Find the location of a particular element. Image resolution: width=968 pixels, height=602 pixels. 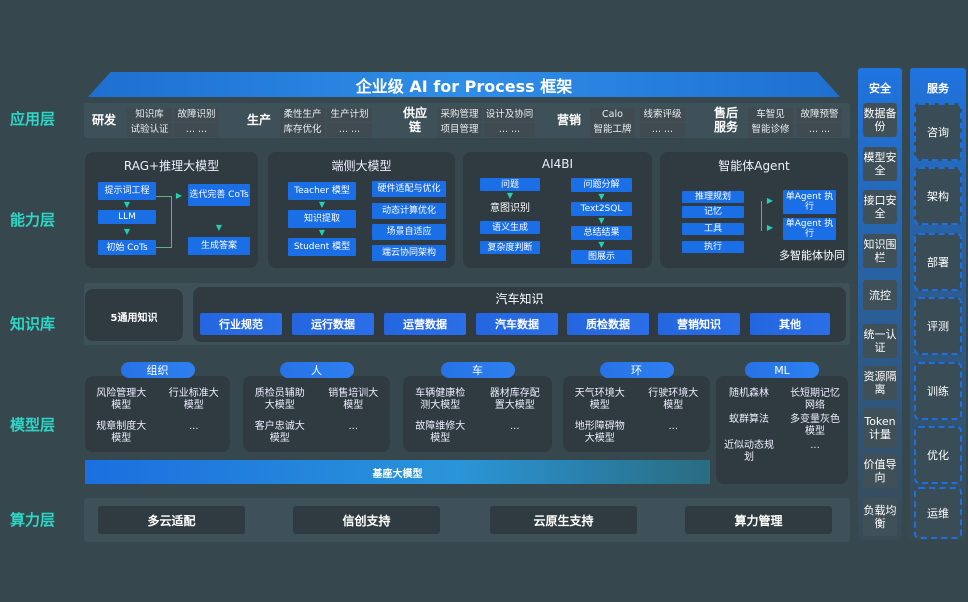

app-item: 故障识别 is located at coordinates (196, 115).